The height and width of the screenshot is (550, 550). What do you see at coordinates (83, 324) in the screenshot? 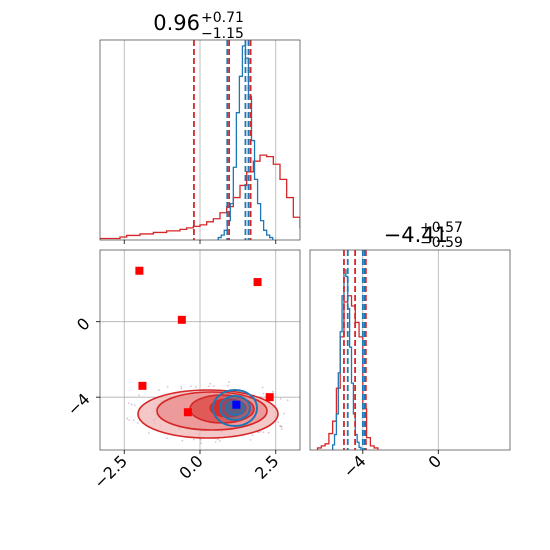
I see `y-tick-label: 0` at bounding box center [83, 324].